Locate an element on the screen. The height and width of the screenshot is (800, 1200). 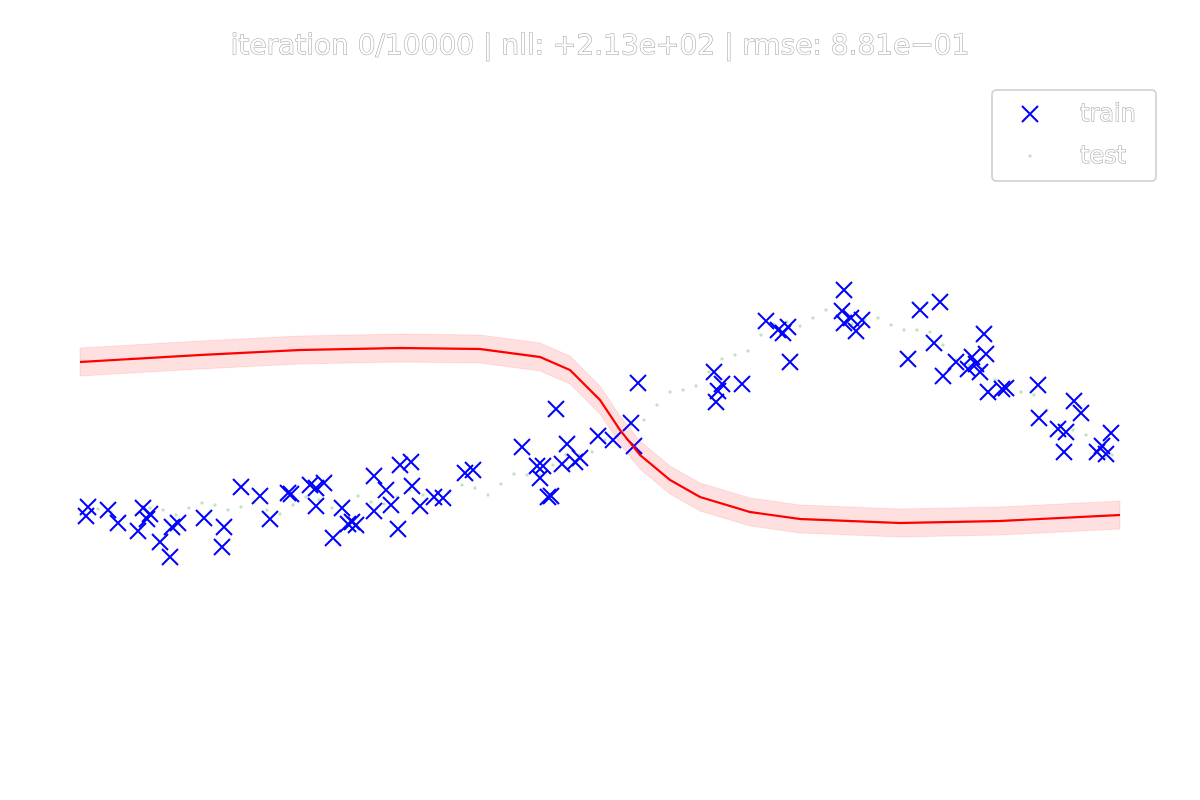
legend-box is located at coordinates (1074, 135).